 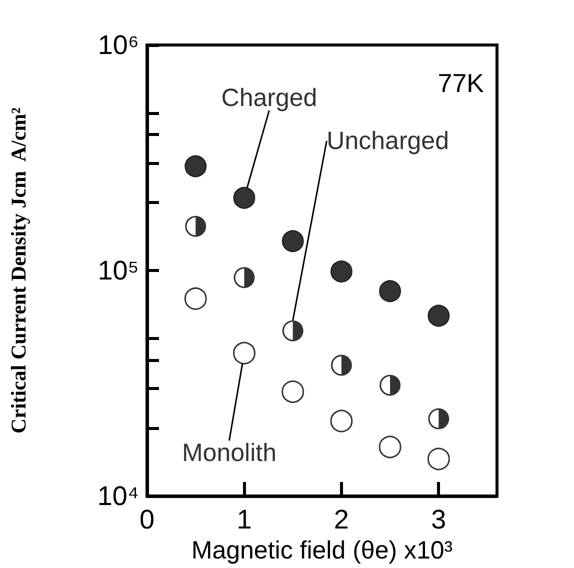 What do you see at coordinates (118, 271) in the screenshot?
I see `y-tick-label: 10⁵` at bounding box center [118, 271].